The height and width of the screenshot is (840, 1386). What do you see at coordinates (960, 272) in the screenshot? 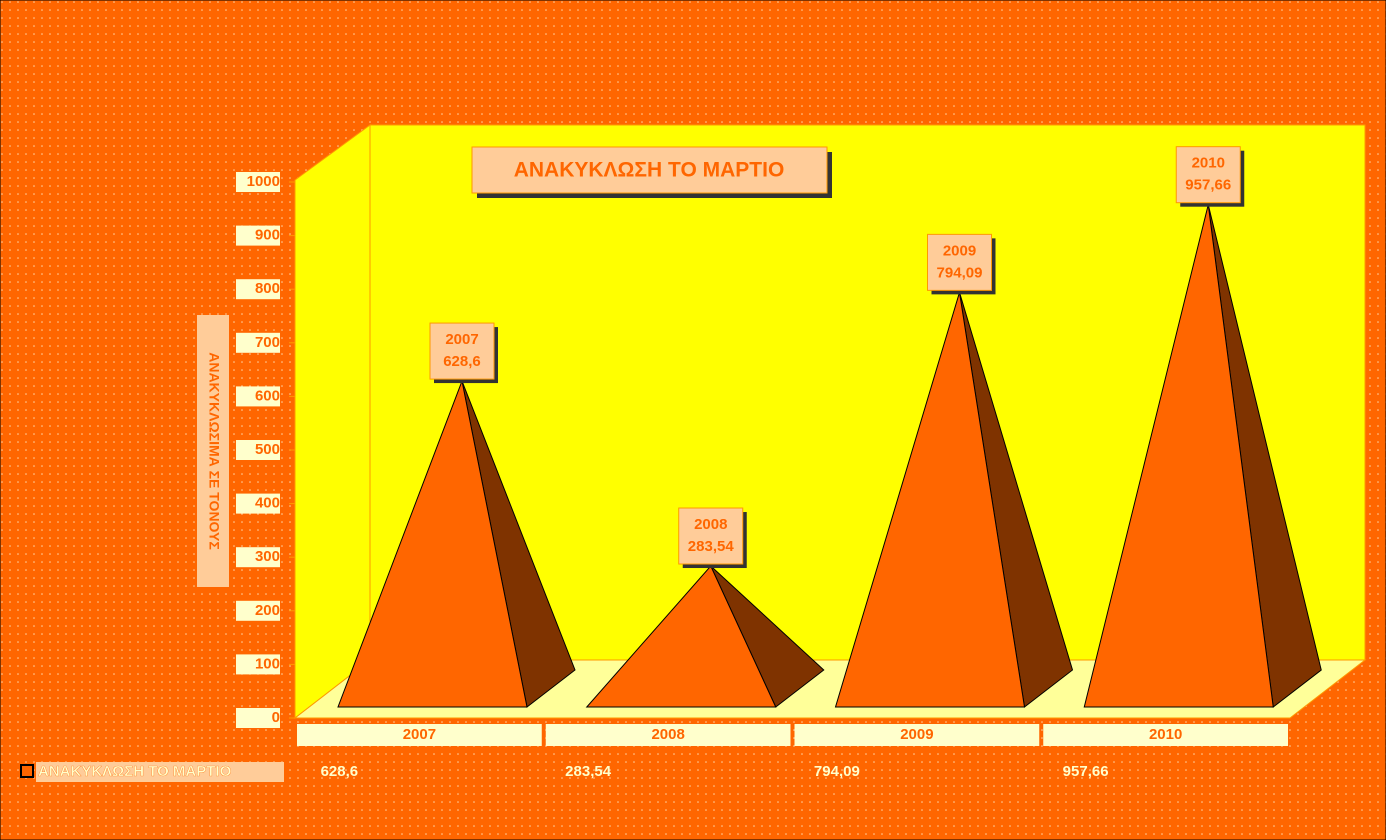
I see `data-label: 794,09` at bounding box center [960, 272].